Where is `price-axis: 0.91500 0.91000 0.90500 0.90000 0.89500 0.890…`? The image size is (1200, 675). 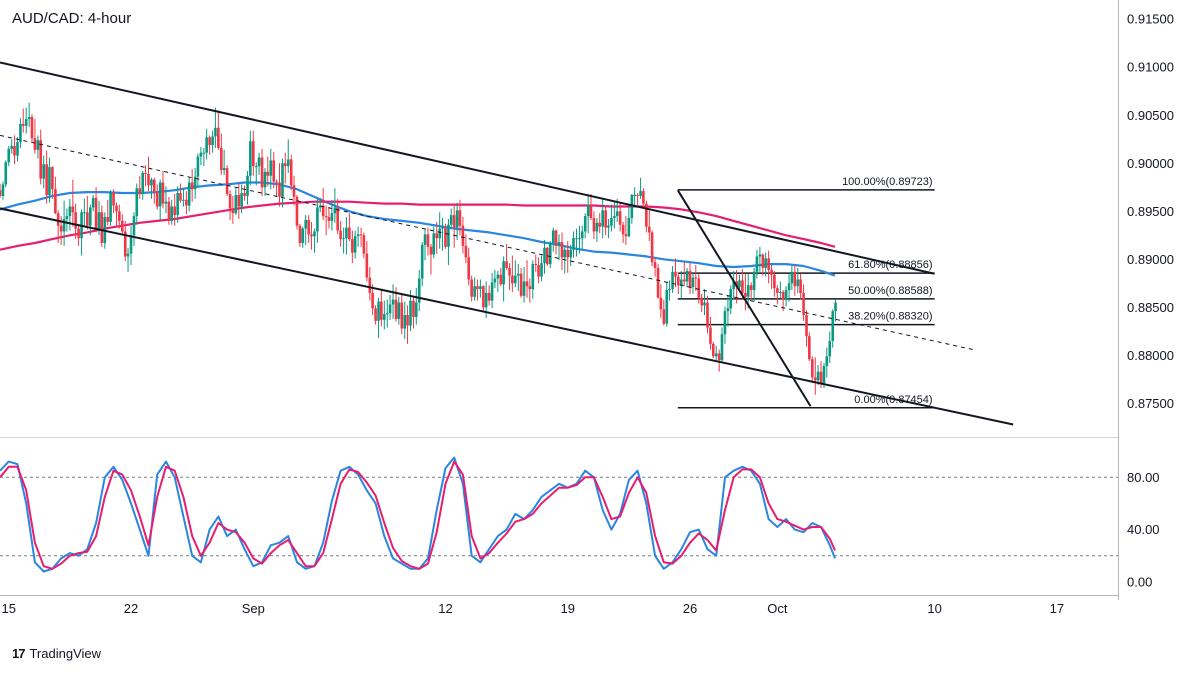 price-axis: 0.91500 0.91000 0.90500 0.90000 0.89500 0.890… is located at coordinates (1150, 211).